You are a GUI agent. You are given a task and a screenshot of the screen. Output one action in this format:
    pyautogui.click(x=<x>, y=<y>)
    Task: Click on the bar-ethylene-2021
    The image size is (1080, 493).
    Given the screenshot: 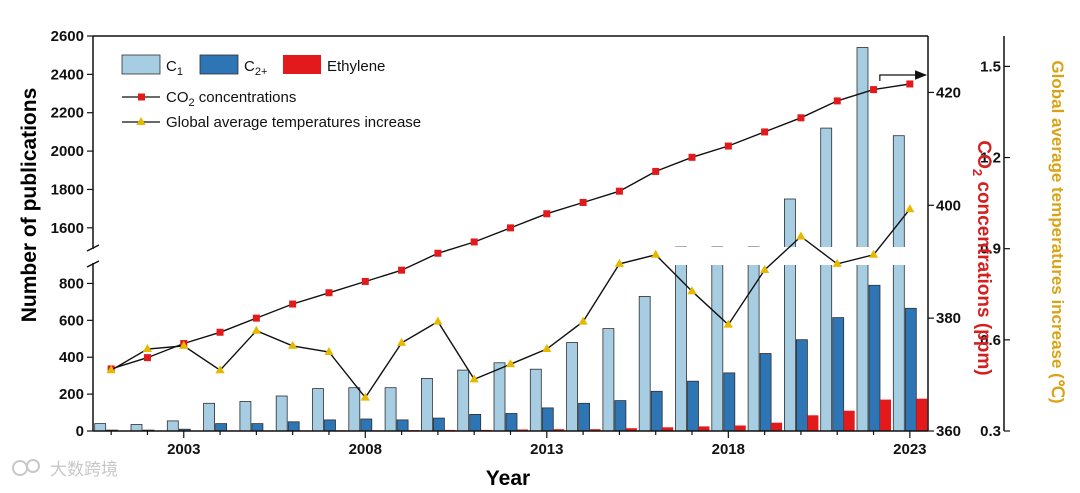 What is the action you would take?
    pyautogui.click(x=849, y=420)
    